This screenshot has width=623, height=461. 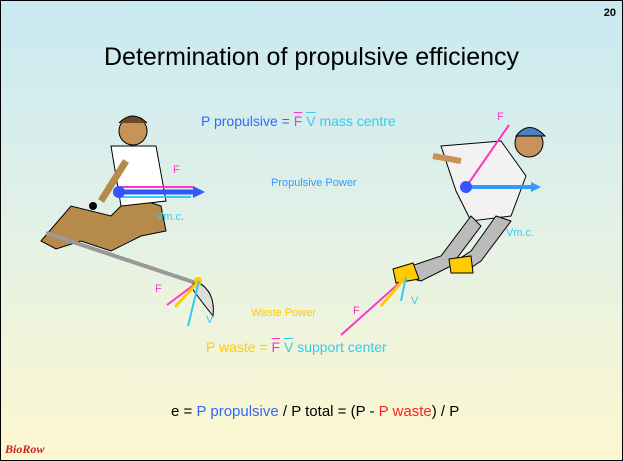 I want to click on blade-force-label: F, so click(x=158, y=289).